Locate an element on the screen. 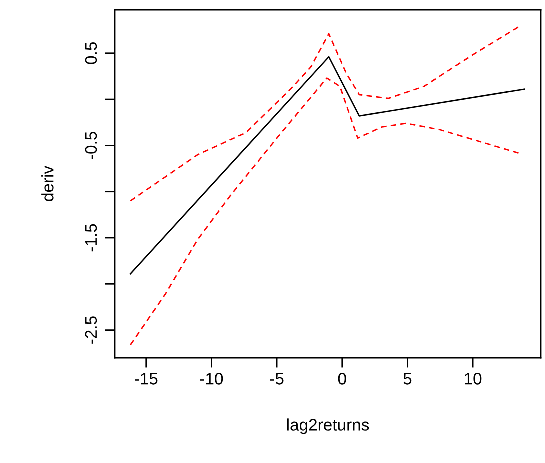 The height and width of the screenshot is (463, 545). x-tick-label: 10 is located at coordinates (473, 379).